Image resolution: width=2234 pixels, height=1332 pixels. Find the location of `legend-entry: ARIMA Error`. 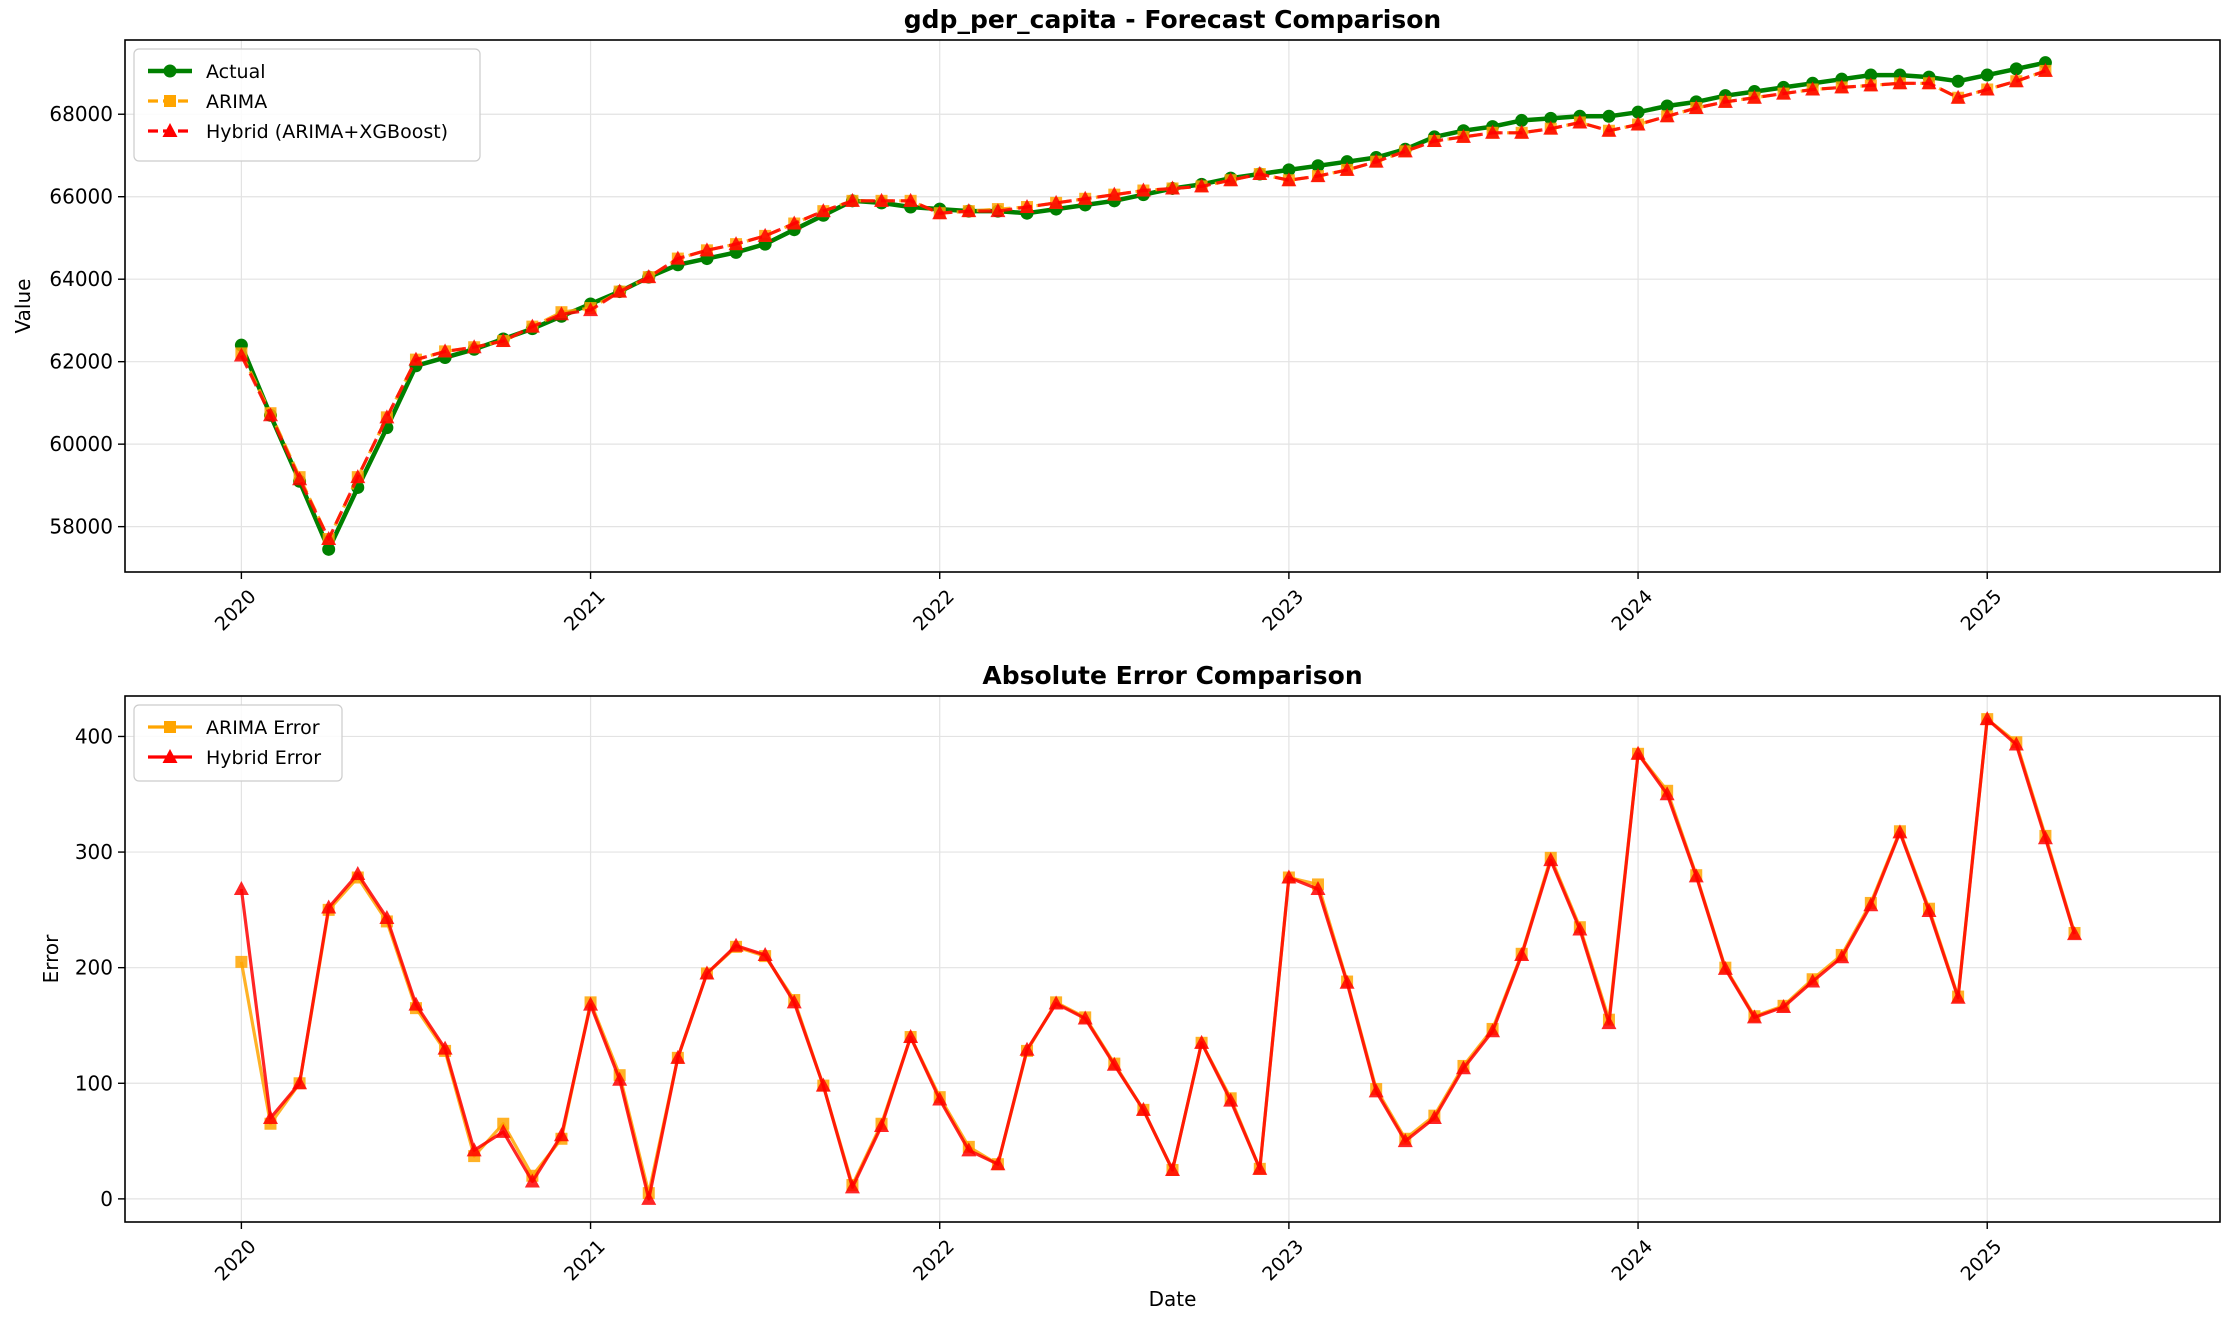

legend-entry: ARIMA Error is located at coordinates (234, 728).